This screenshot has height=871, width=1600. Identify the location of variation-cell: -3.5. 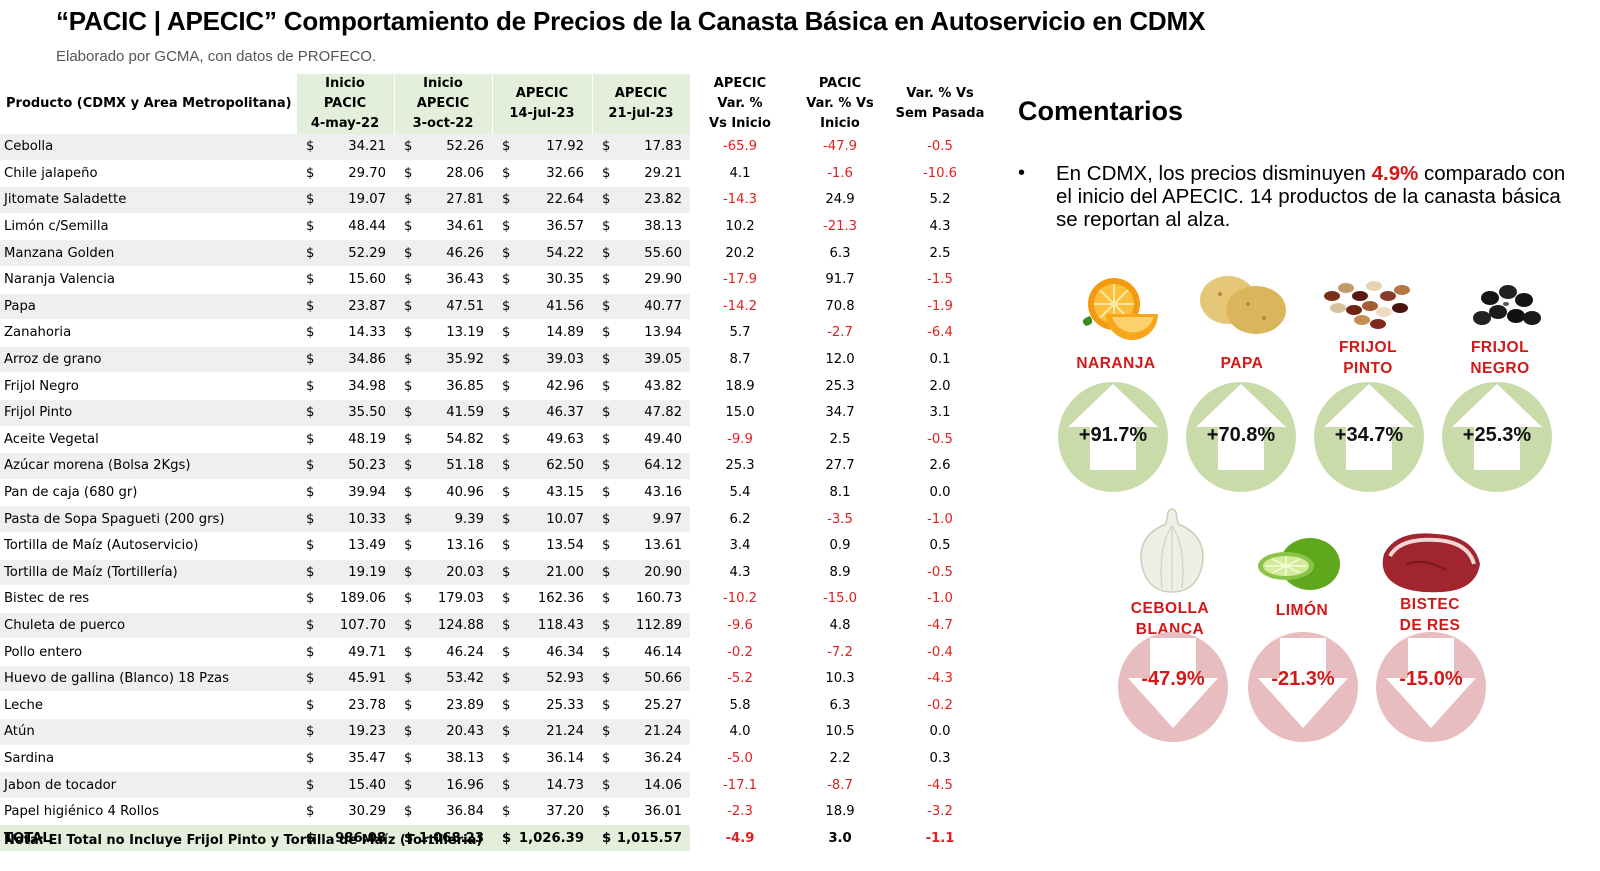
(840, 519).